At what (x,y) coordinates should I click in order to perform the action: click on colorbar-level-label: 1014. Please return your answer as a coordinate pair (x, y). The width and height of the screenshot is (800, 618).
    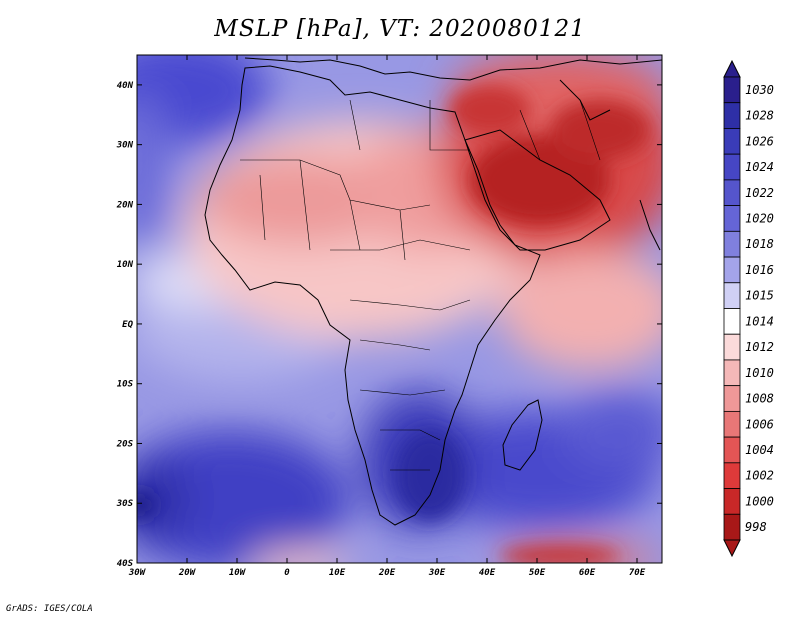
    Looking at the image, I should click on (759, 321).